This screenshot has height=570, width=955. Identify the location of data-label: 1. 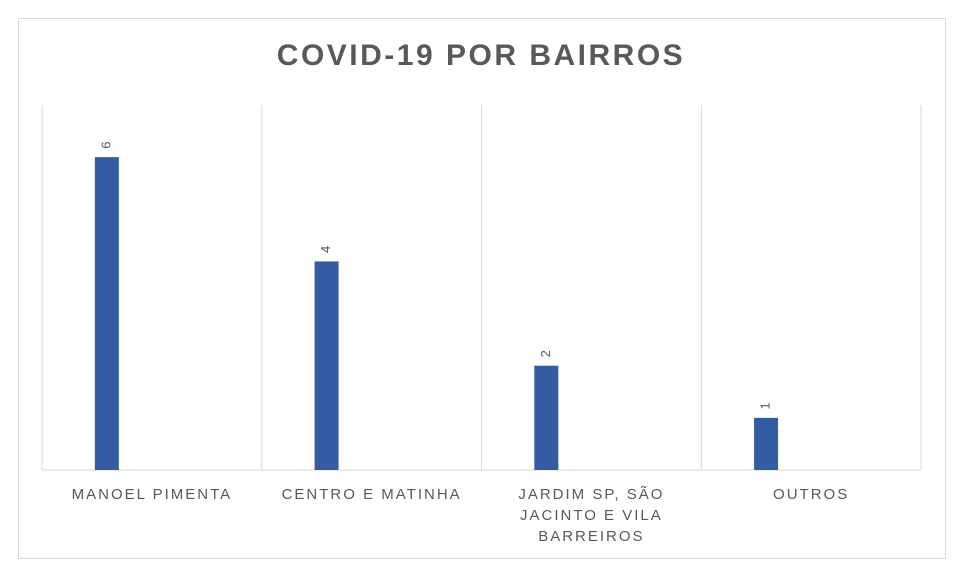
(765, 405).